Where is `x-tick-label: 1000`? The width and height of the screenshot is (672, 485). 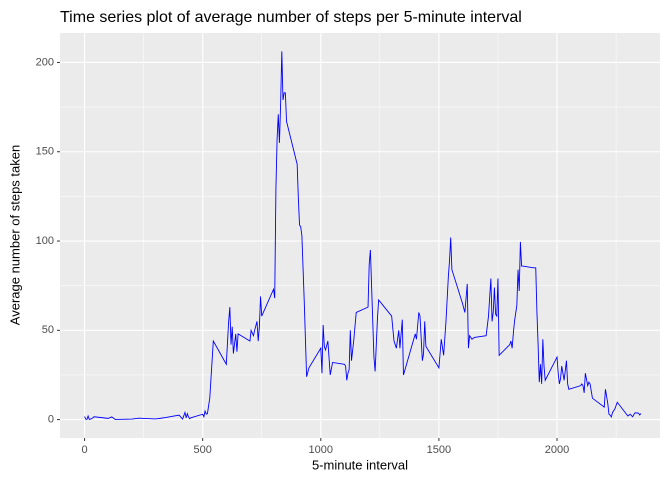
x-tick-label: 1000 is located at coordinates (321, 450).